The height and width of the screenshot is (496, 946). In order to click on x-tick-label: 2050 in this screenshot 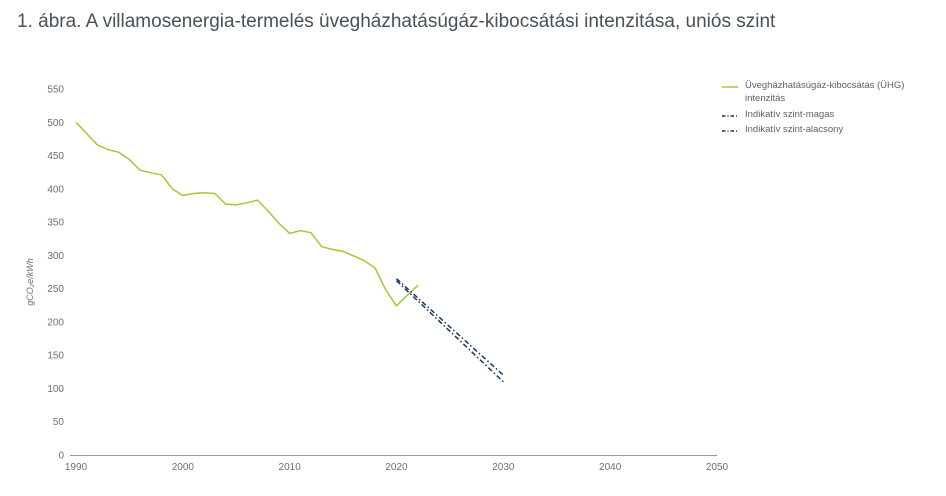, I will do `click(717, 467)`.